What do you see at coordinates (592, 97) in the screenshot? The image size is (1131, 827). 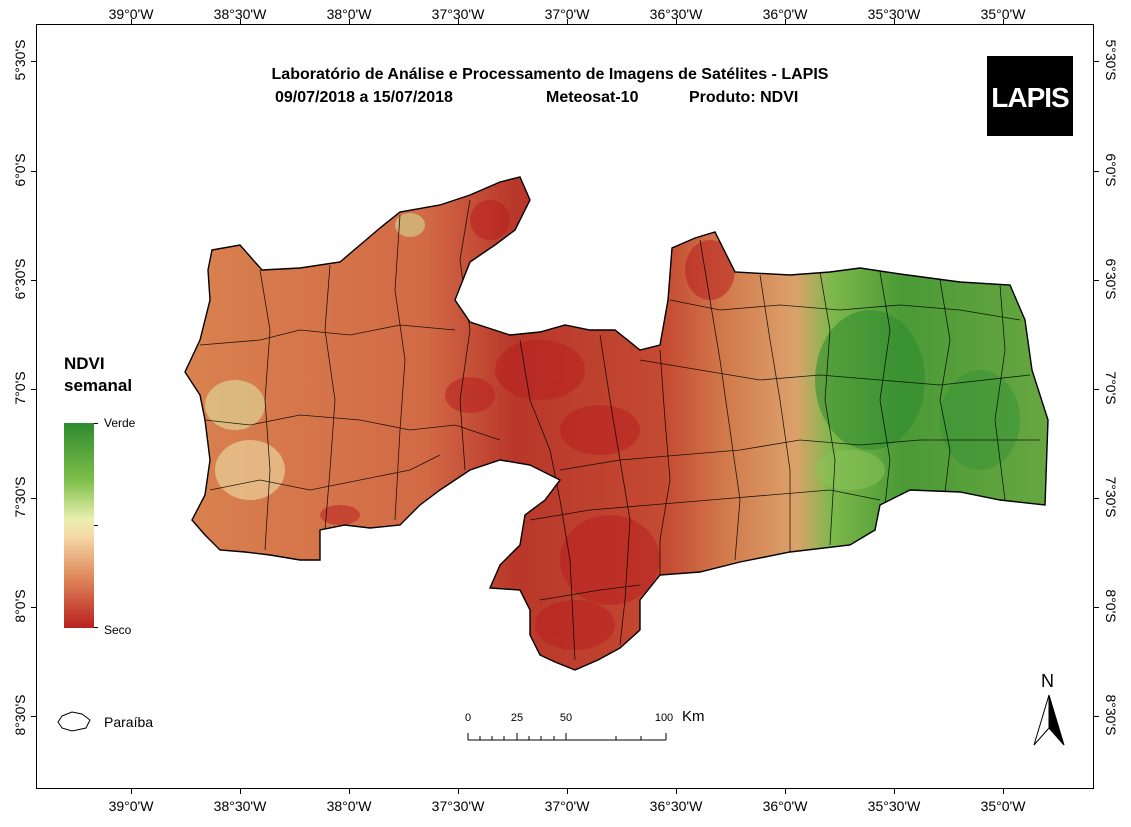 I see `satellite-name: Meteosat-10` at bounding box center [592, 97].